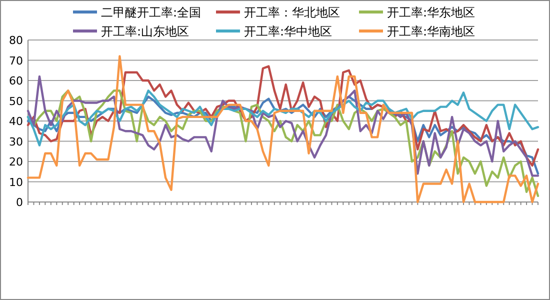 The width and height of the screenshot is (550, 300). What do you see at coordinates (16, 61) in the screenshot?
I see `y-tick-label: 70` at bounding box center [16, 61].